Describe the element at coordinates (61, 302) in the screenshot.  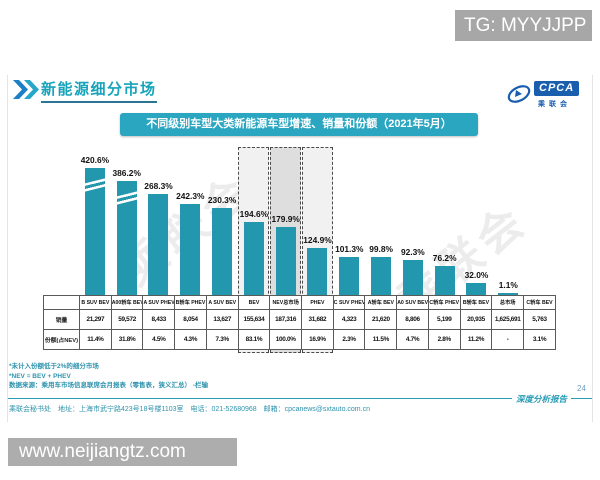
I see `table-row-label` at that location.